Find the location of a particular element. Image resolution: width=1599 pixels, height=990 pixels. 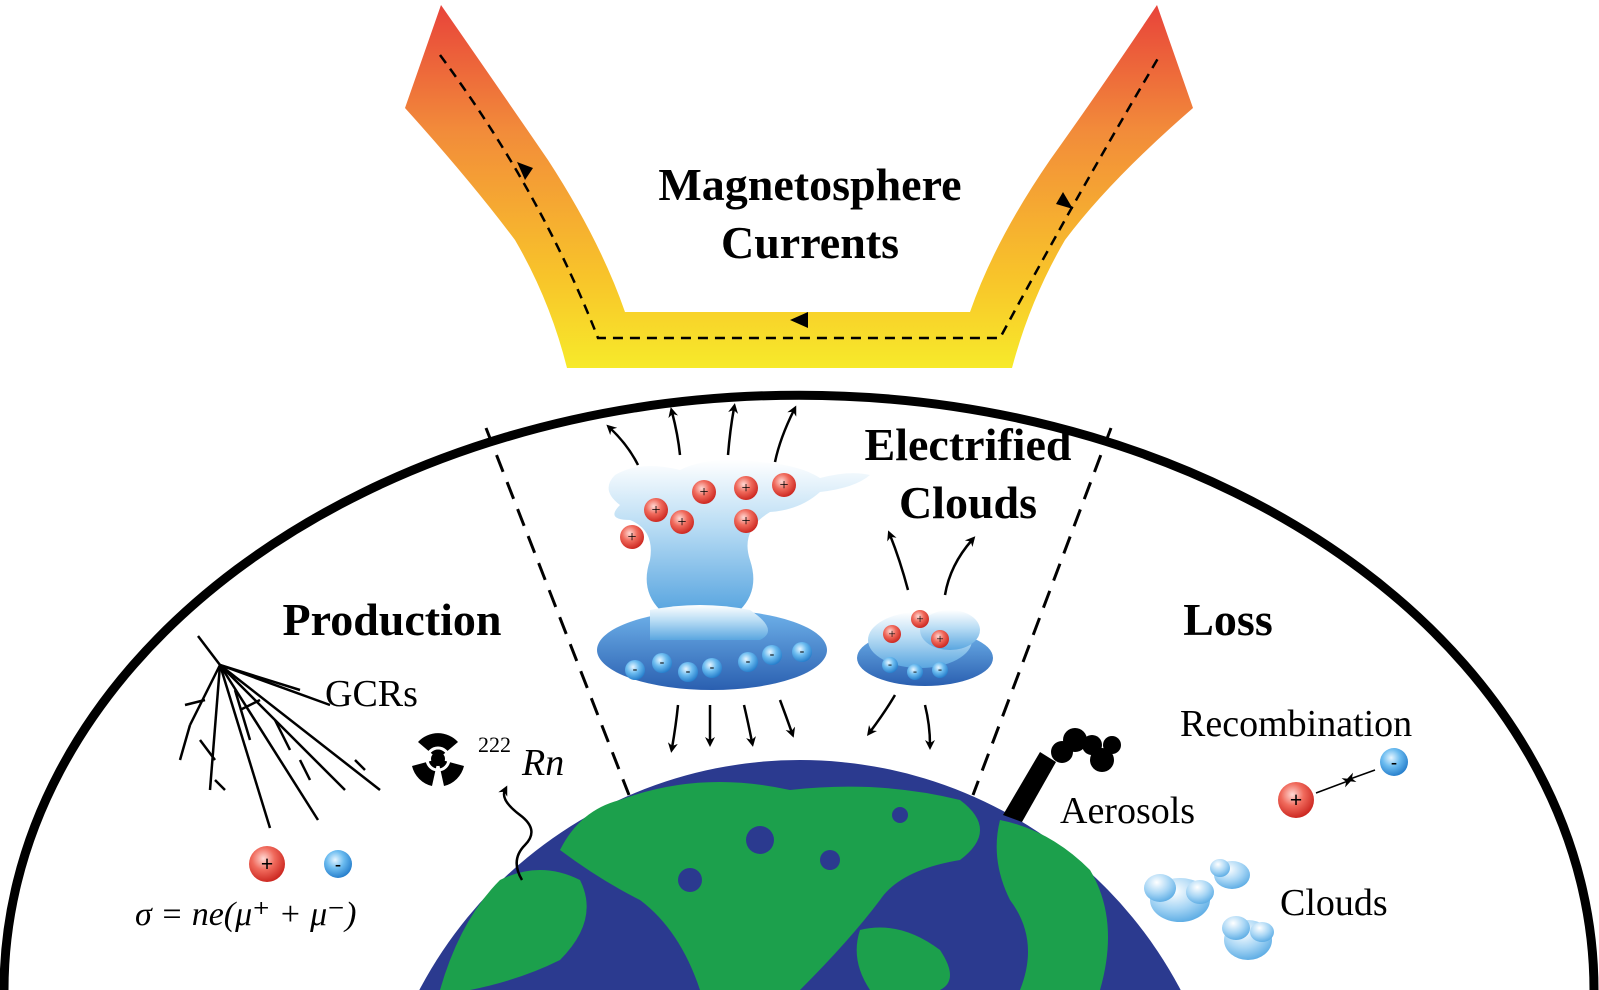

production-title: Production is located at coordinates (392, 619).